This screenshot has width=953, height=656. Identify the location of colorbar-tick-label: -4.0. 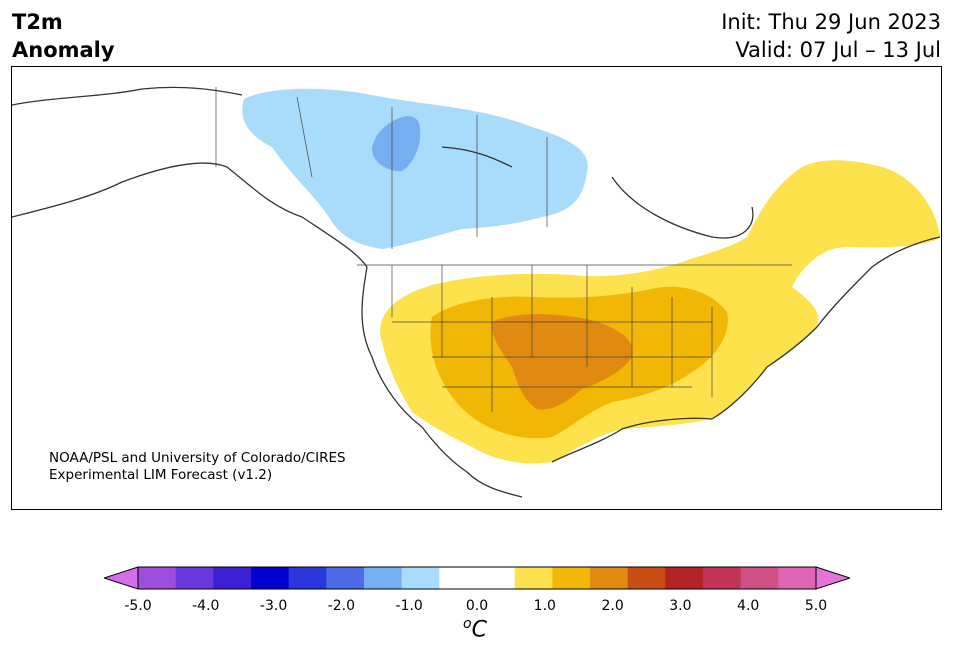
(206, 606).